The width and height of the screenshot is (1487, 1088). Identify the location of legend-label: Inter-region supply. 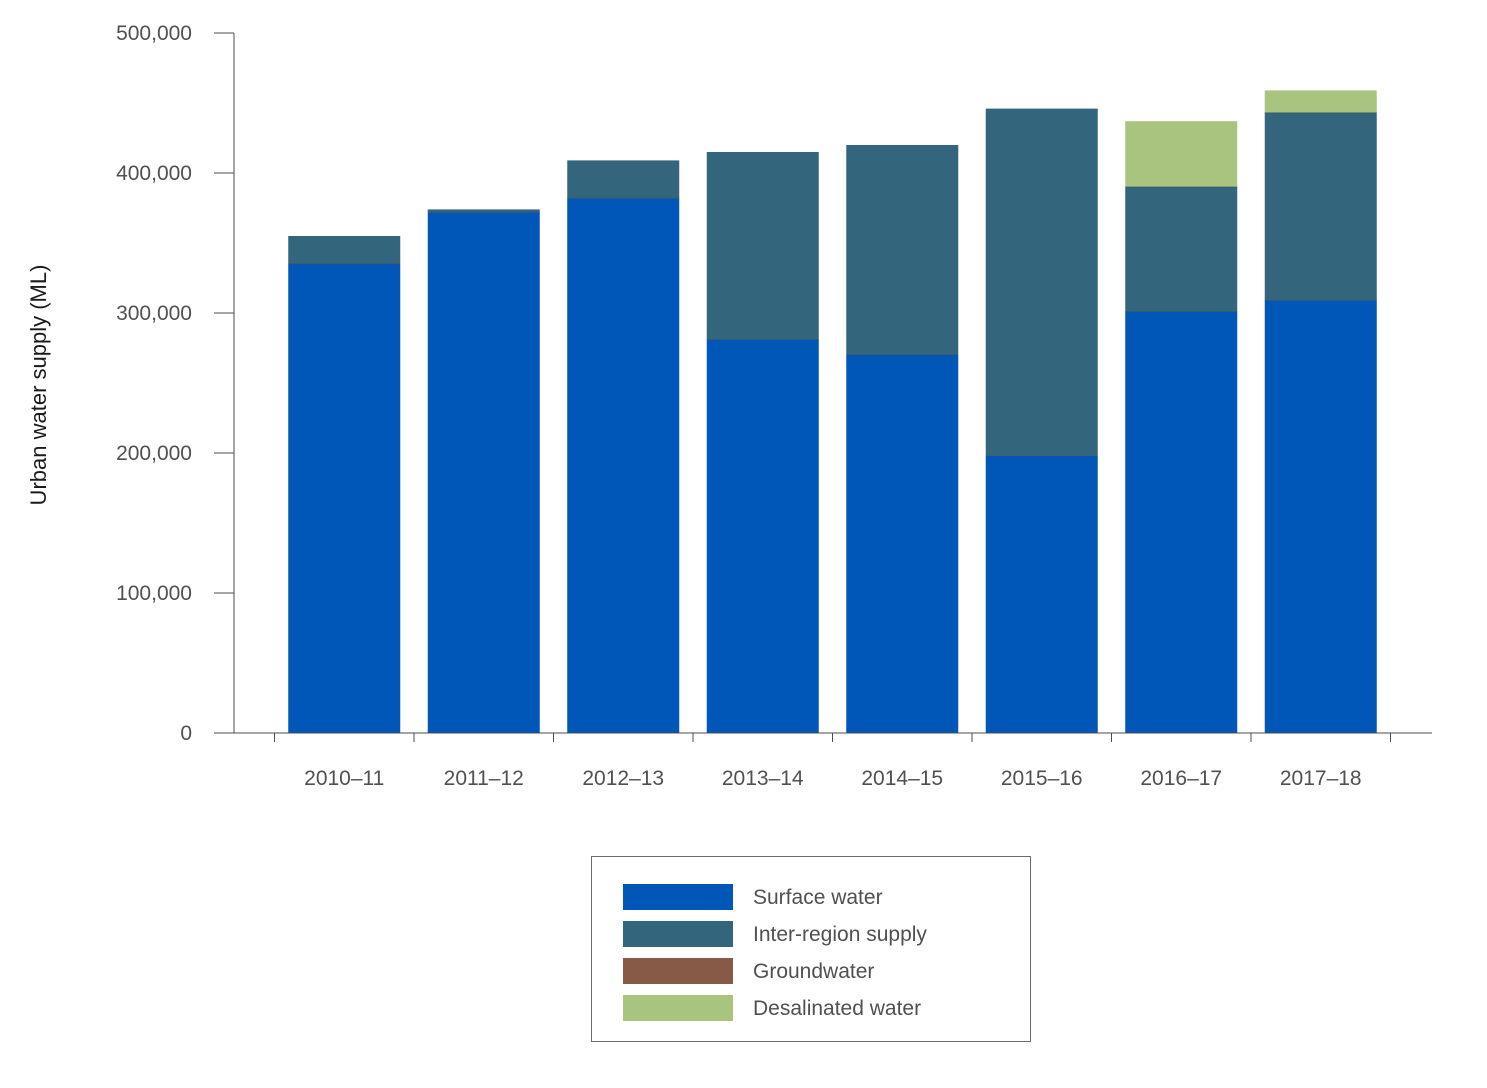
(840, 934).